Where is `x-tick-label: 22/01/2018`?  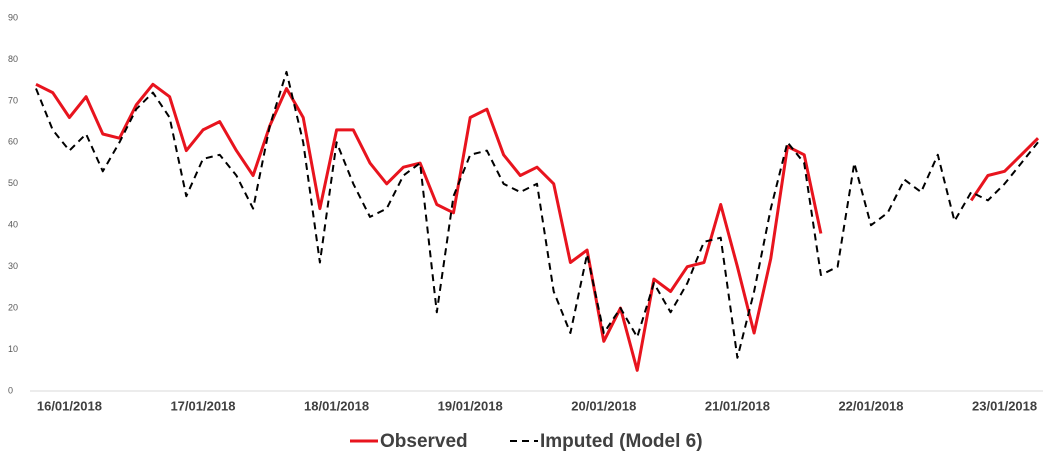
x-tick-label: 22/01/2018 is located at coordinates (870, 405).